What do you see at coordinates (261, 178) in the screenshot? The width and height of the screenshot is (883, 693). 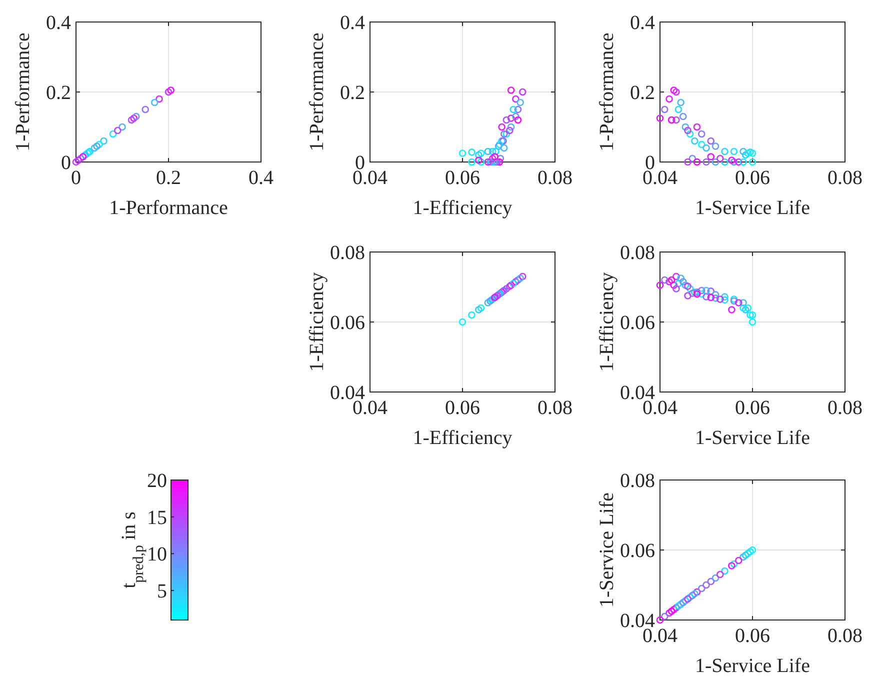 I see `x-tick-label: 0.4` at bounding box center [261, 178].